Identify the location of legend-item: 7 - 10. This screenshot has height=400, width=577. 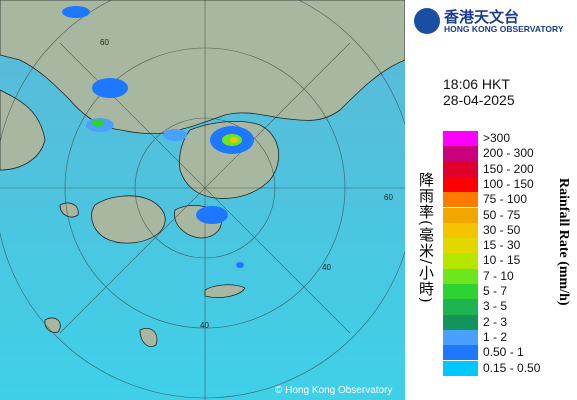
(503, 276).